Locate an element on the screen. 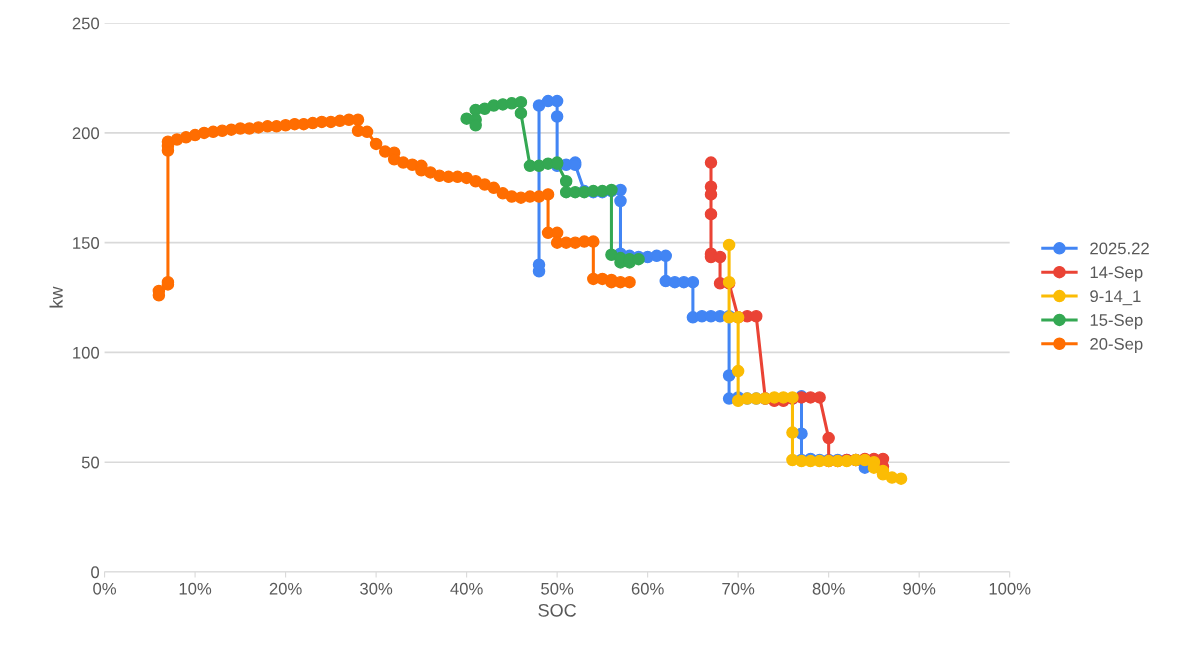 Image resolution: width=1202 pixels, height=662 pixels. x-tick-label: 20% is located at coordinates (285, 588).